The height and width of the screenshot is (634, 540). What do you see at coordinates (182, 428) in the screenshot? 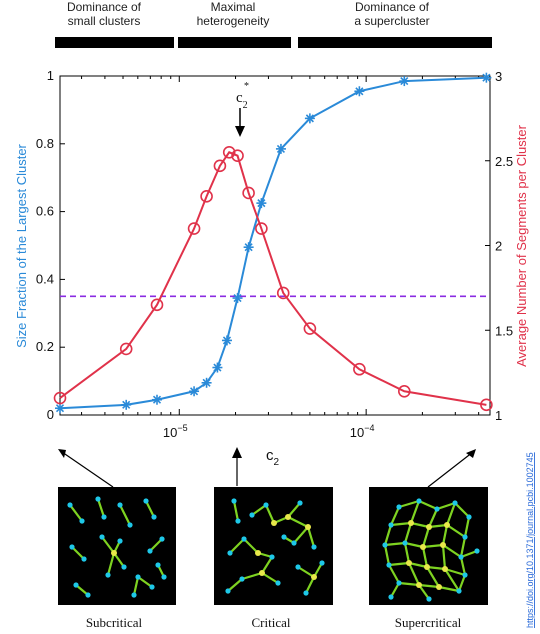
I see `x-tick-label-exponent: −5` at bounding box center [182, 428].